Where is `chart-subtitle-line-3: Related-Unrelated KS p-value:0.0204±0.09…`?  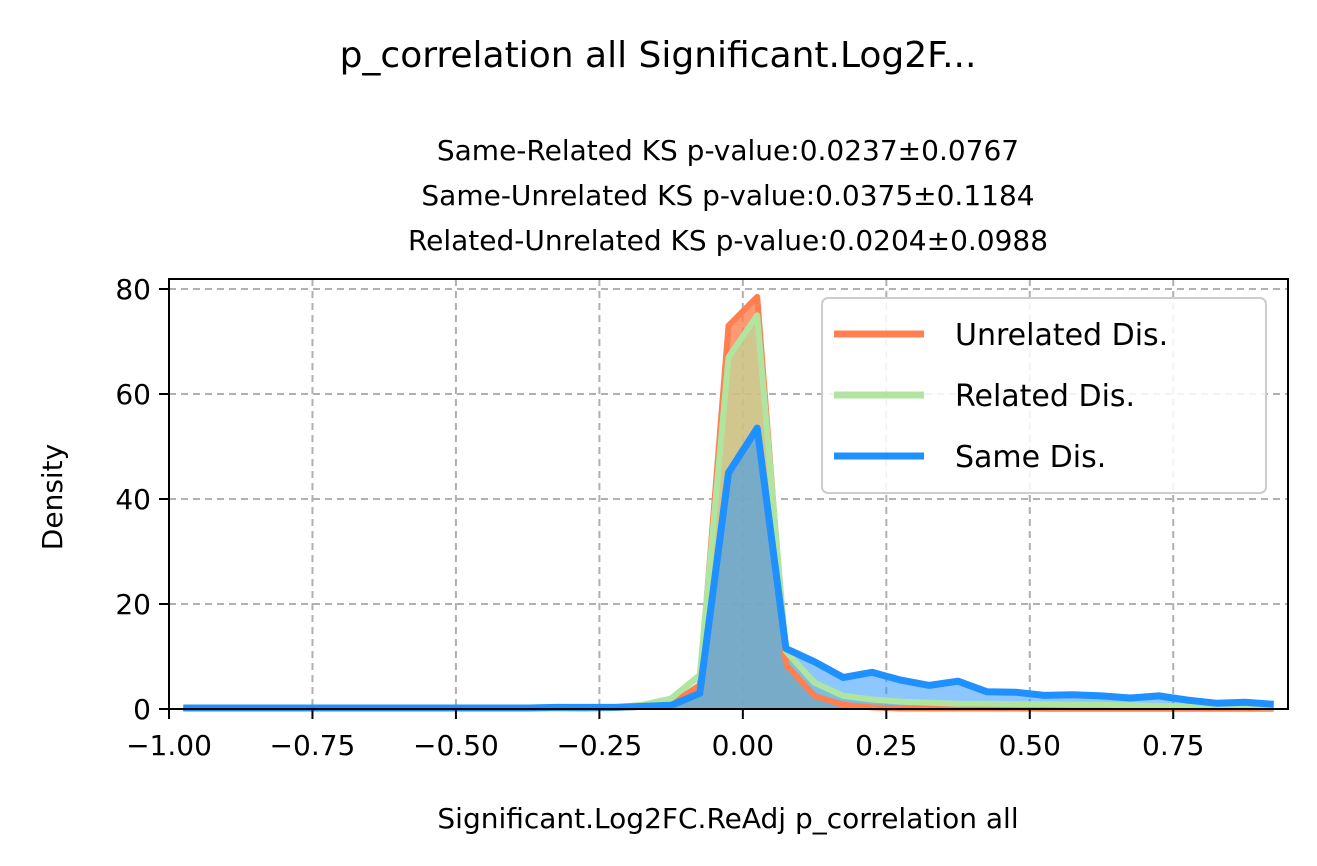 chart-subtitle-line-3: Related-Unrelated KS p-value:0.0204±0.09… is located at coordinates (728, 240).